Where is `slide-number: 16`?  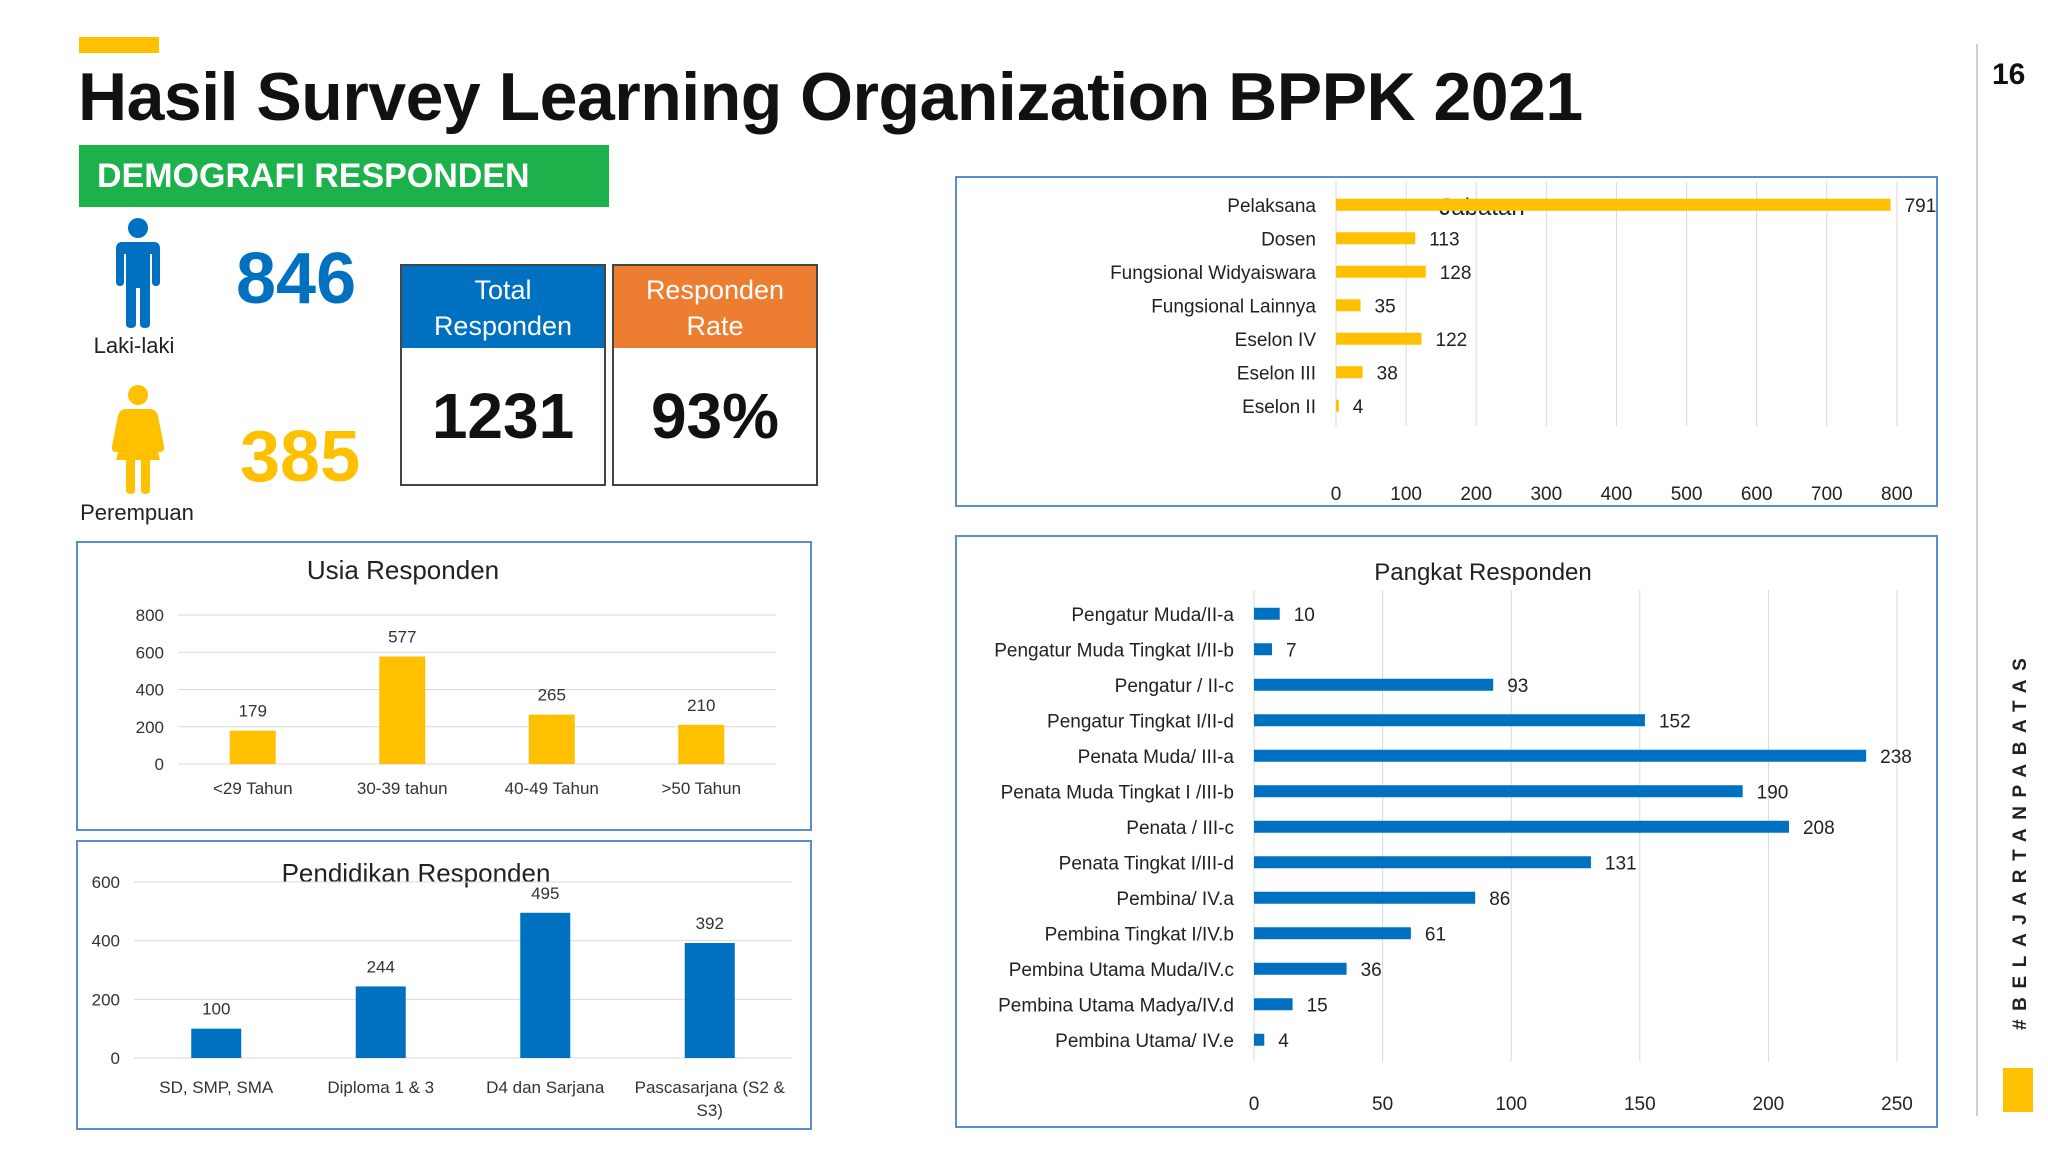
slide-number: 16 is located at coordinates (2009, 74).